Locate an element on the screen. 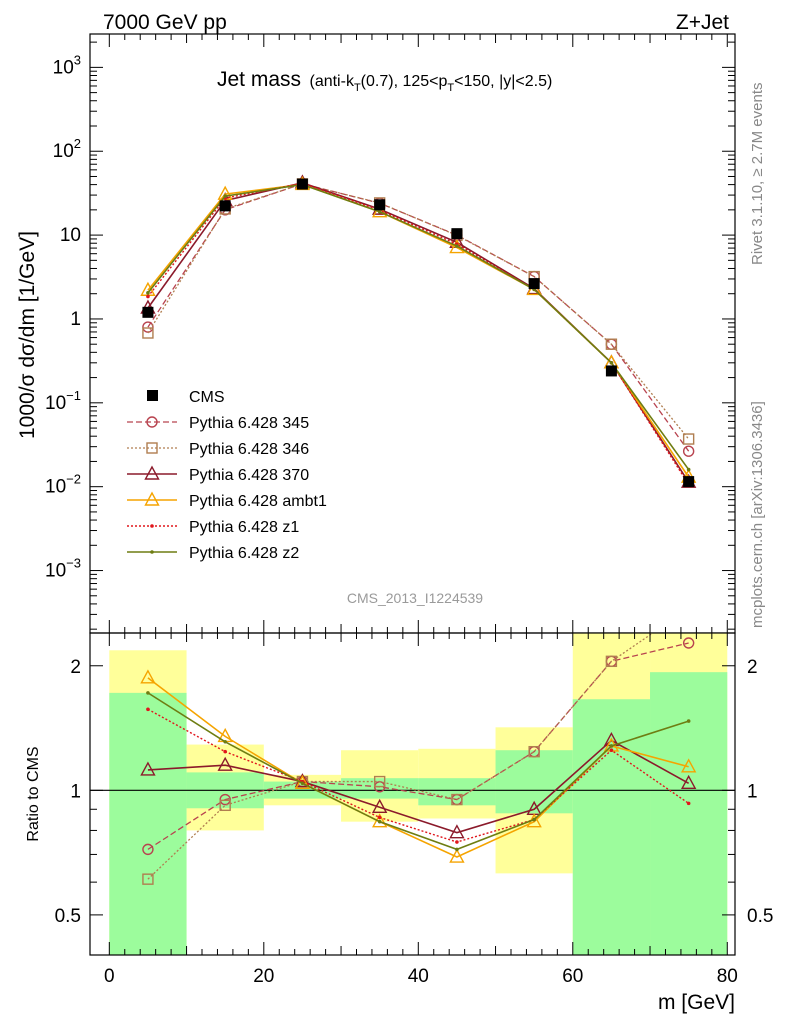  legend-label: Pythia 6.428 z1 is located at coordinates (244, 527).